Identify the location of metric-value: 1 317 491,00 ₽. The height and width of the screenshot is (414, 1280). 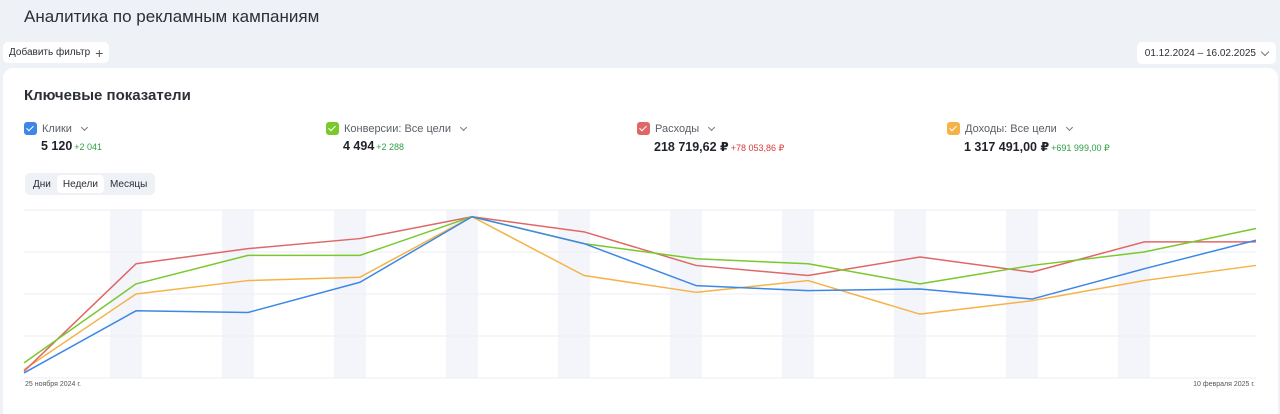
(1007, 147).